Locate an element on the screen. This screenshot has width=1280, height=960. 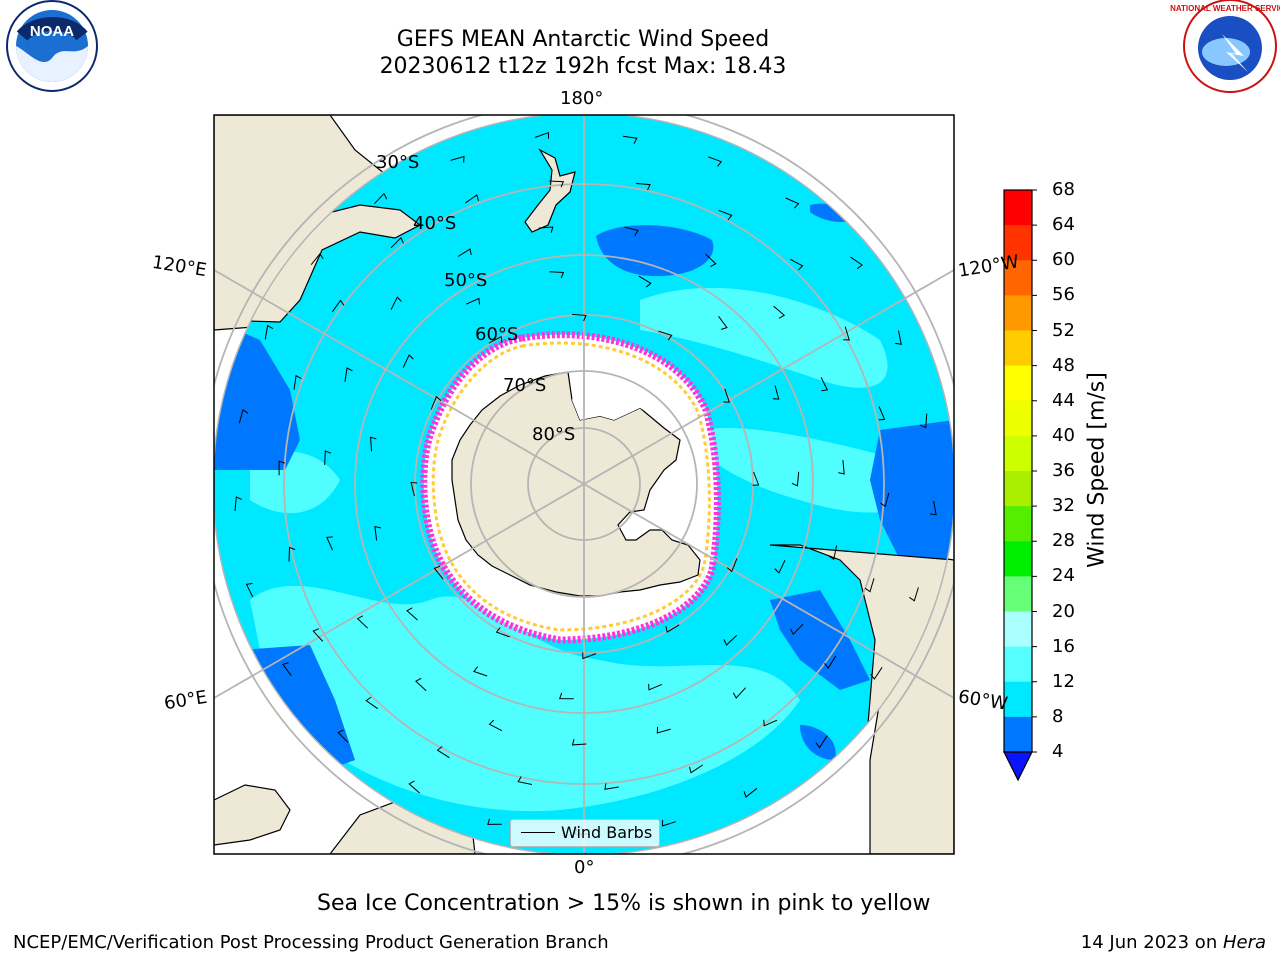
lon-label-180: 180° is located at coordinates (582, 98).